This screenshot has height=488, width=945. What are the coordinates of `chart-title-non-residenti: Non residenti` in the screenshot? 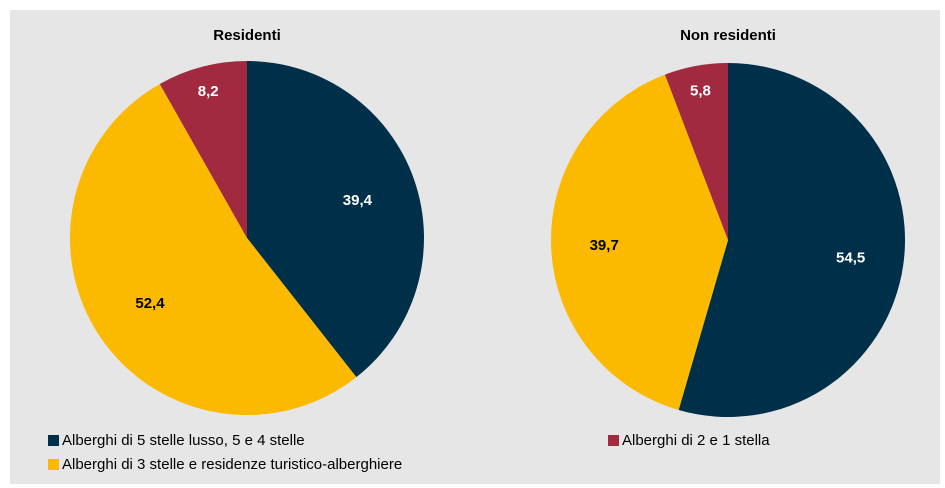 It's located at (728, 35).